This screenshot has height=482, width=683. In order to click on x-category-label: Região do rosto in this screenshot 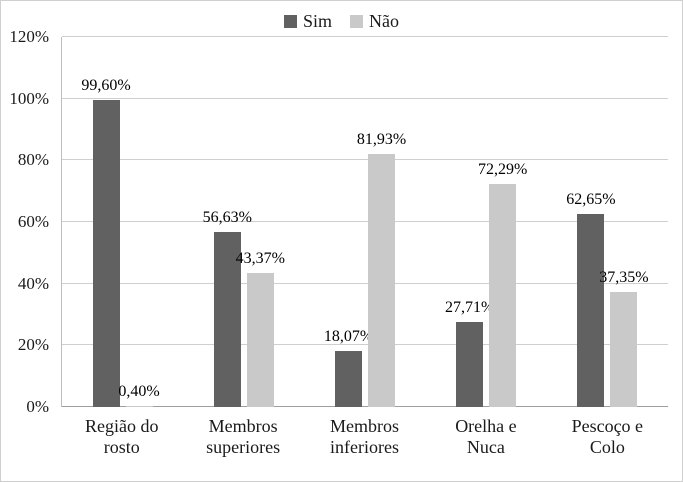, I will do `click(121, 437)`.